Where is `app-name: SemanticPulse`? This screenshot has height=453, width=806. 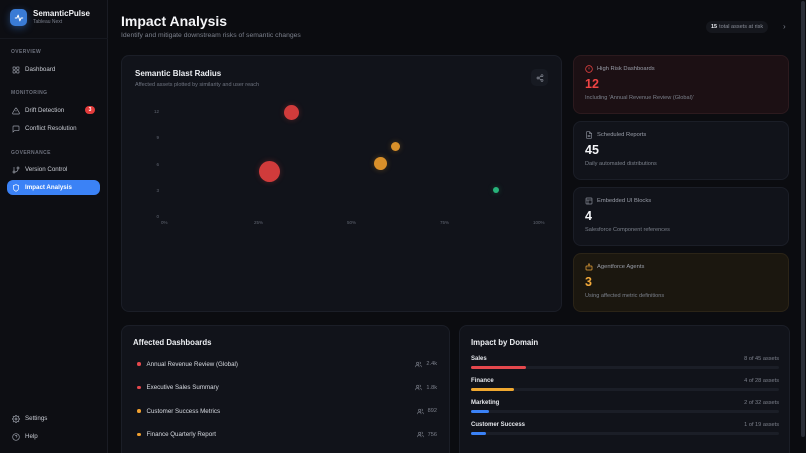
app-name: SemanticPulse is located at coordinates (61, 13).